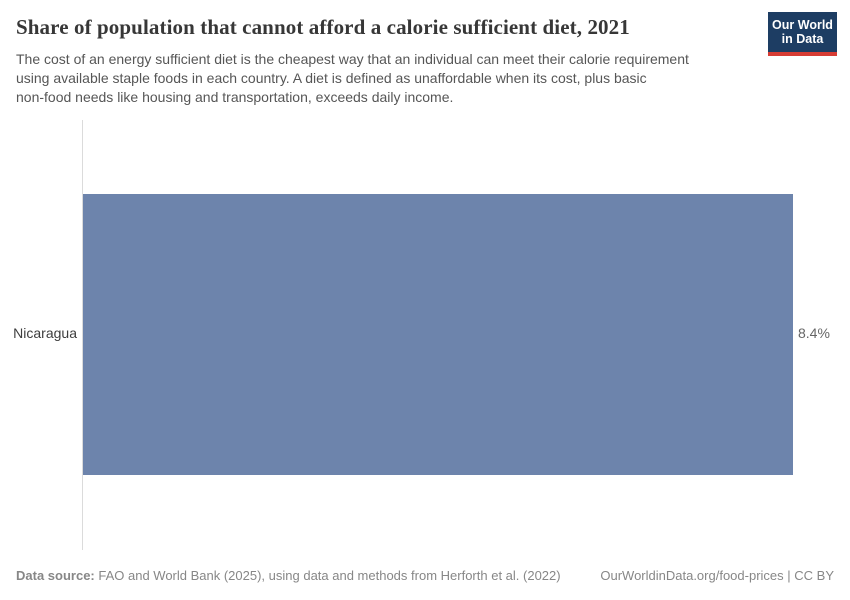  I want to click on owid-logo-line2: in Data, so click(802, 39).